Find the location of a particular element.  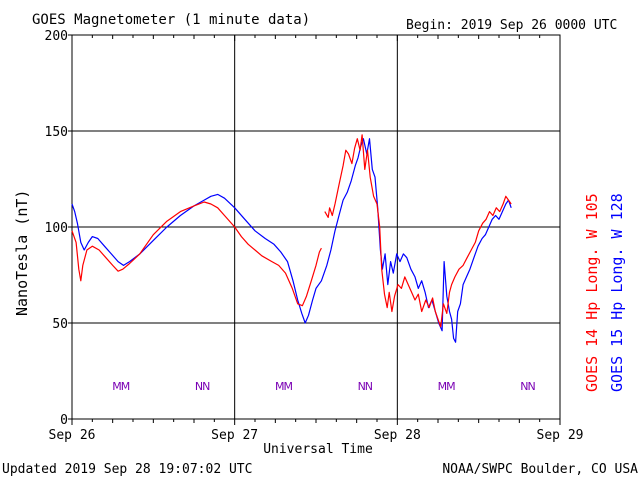

chart-title: GOES Magnetometer (1 minute data) is located at coordinates (171, 20).